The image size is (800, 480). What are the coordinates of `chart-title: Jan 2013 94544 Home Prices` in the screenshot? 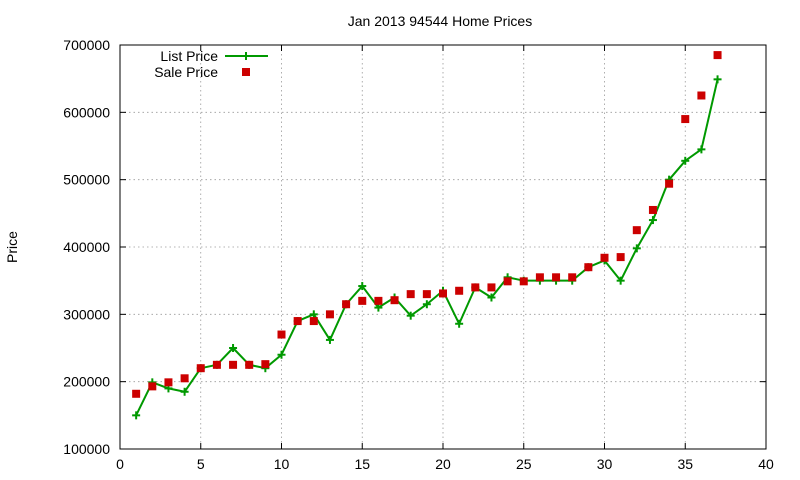 It's located at (440, 21).